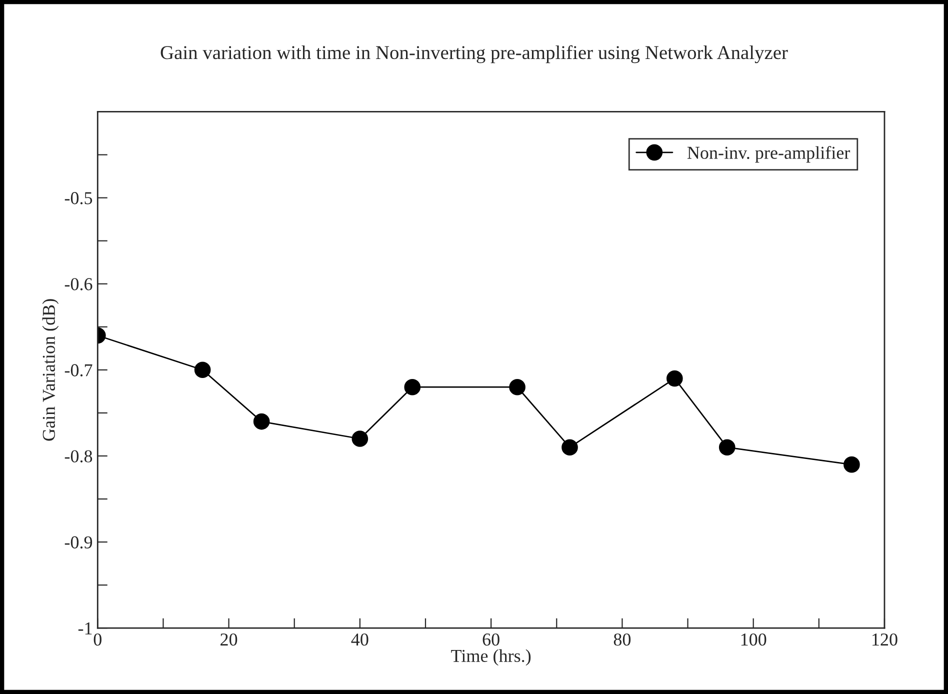 The width and height of the screenshot is (948, 694). Describe the element at coordinates (622, 639) in the screenshot. I see `x-tick-label: 80` at that location.